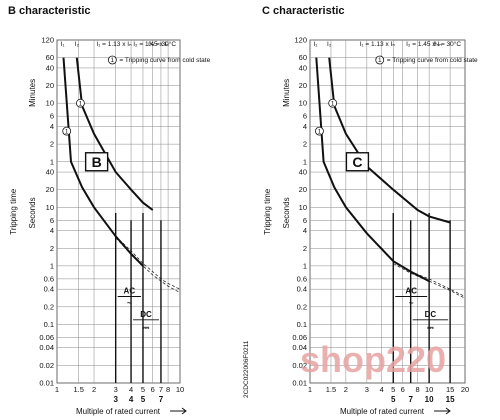  What do you see at coordinates (115, 399) in the screenshot?
I see `x-bold-multiple-label: 3` at bounding box center [115, 399].